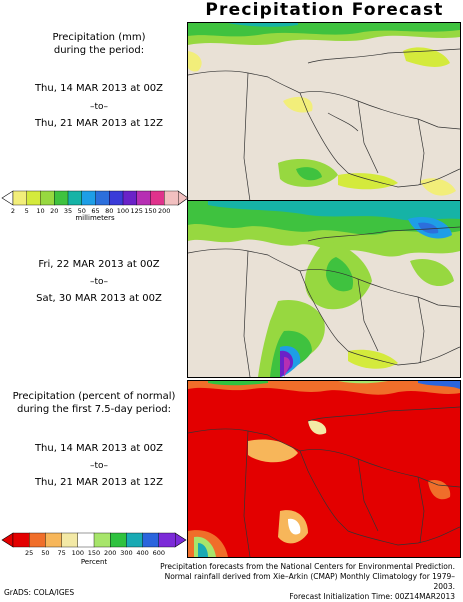 The width and height of the screenshot is (463, 602). Describe the element at coordinates (109, 211) in the screenshot. I see `colorbar-mm-tick-label: 80` at that location.